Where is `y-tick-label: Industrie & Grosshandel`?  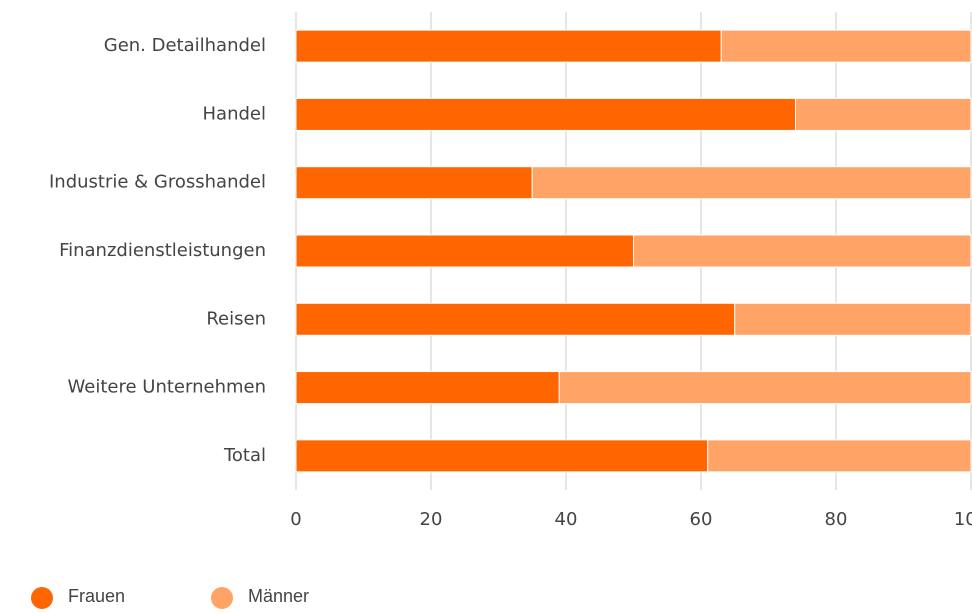 y-tick-label: Industrie & Grosshandel is located at coordinates (157, 182).